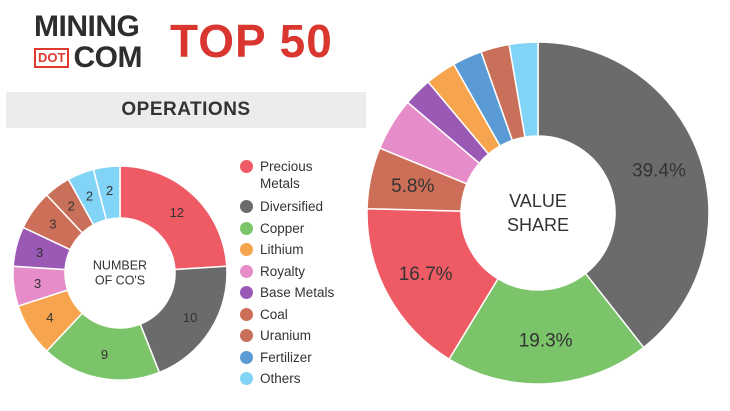  I want to click on legend-label: Royalty, so click(283, 271).